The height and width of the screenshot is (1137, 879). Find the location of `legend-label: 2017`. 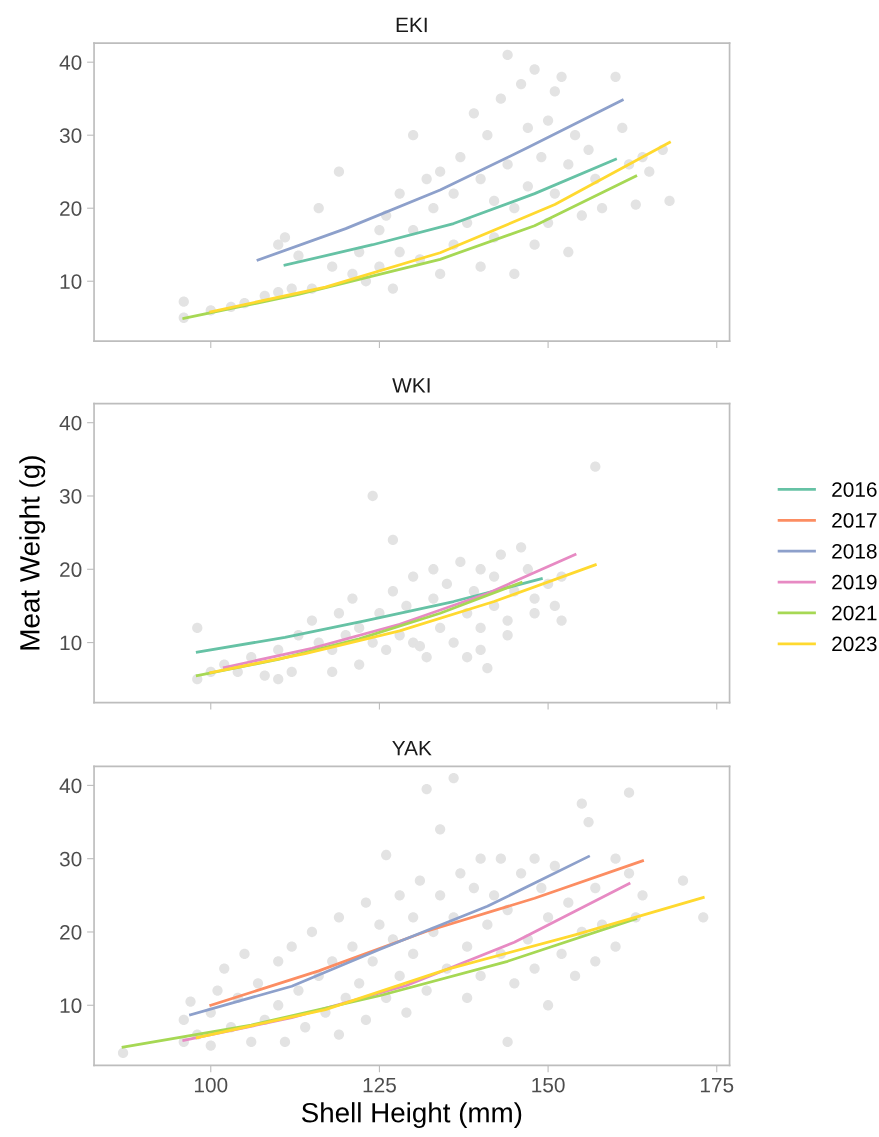

legend-label: 2017 is located at coordinates (854, 520).